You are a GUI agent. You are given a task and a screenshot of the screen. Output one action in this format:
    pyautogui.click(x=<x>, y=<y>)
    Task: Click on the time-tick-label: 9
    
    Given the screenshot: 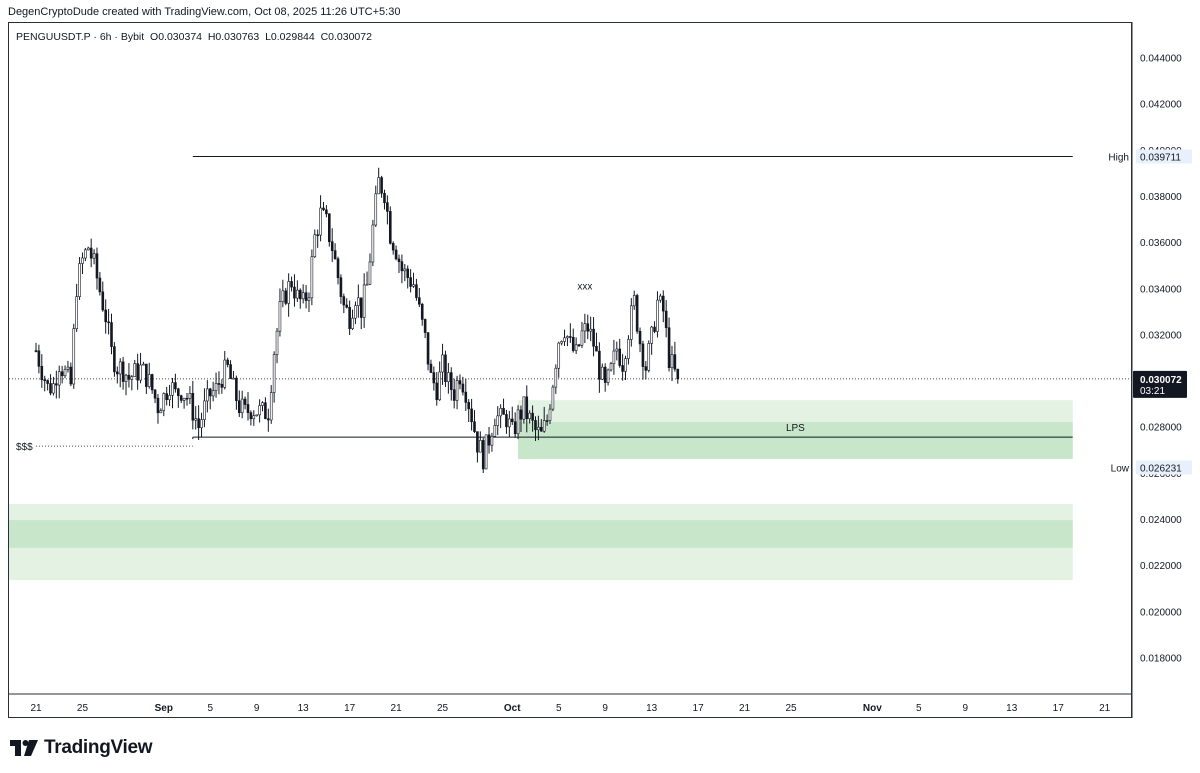 What is the action you would take?
    pyautogui.click(x=605, y=708)
    